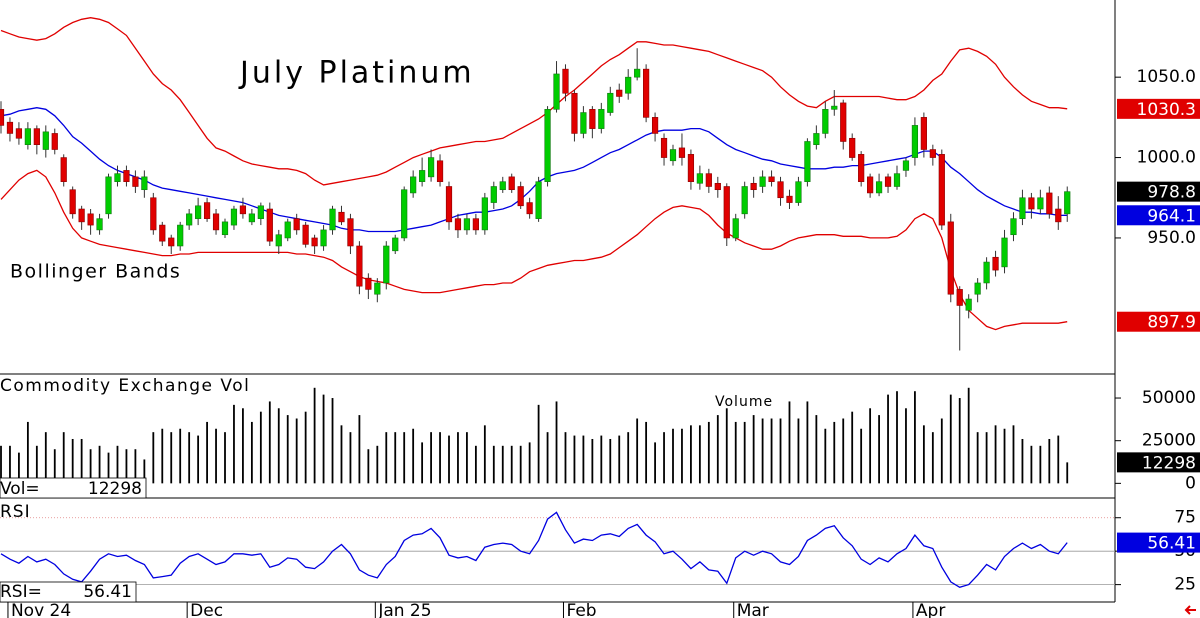 This screenshot has width=1200, height=618. What do you see at coordinates (1171, 544) in the screenshot?
I see `value-tag-label: 56.41` at bounding box center [1171, 544].